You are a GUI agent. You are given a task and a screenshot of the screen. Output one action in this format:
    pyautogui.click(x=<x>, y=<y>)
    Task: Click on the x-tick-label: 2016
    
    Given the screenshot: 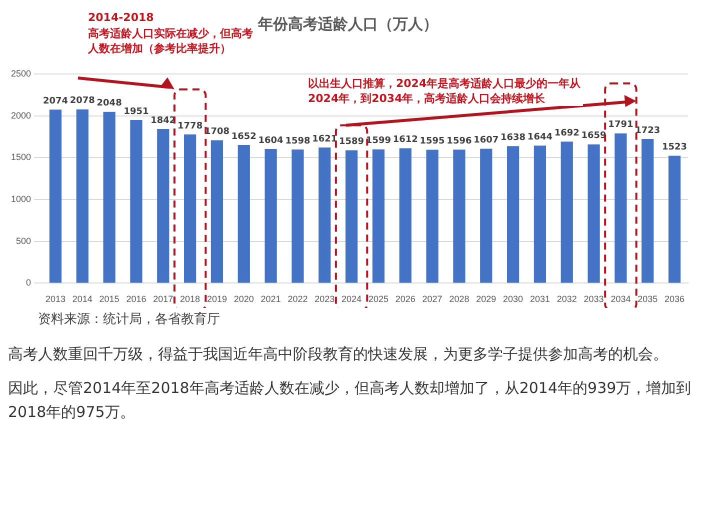 What is the action you would take?
    pyautogui.click(x=136, y=299)
    